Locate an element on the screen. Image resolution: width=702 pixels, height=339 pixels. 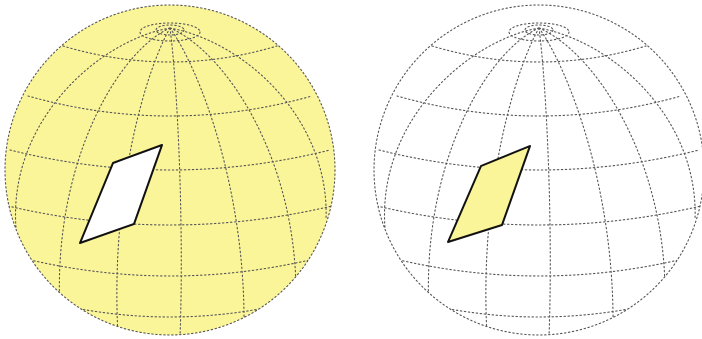
left-cut-patch is located at coordinates (121, 194).